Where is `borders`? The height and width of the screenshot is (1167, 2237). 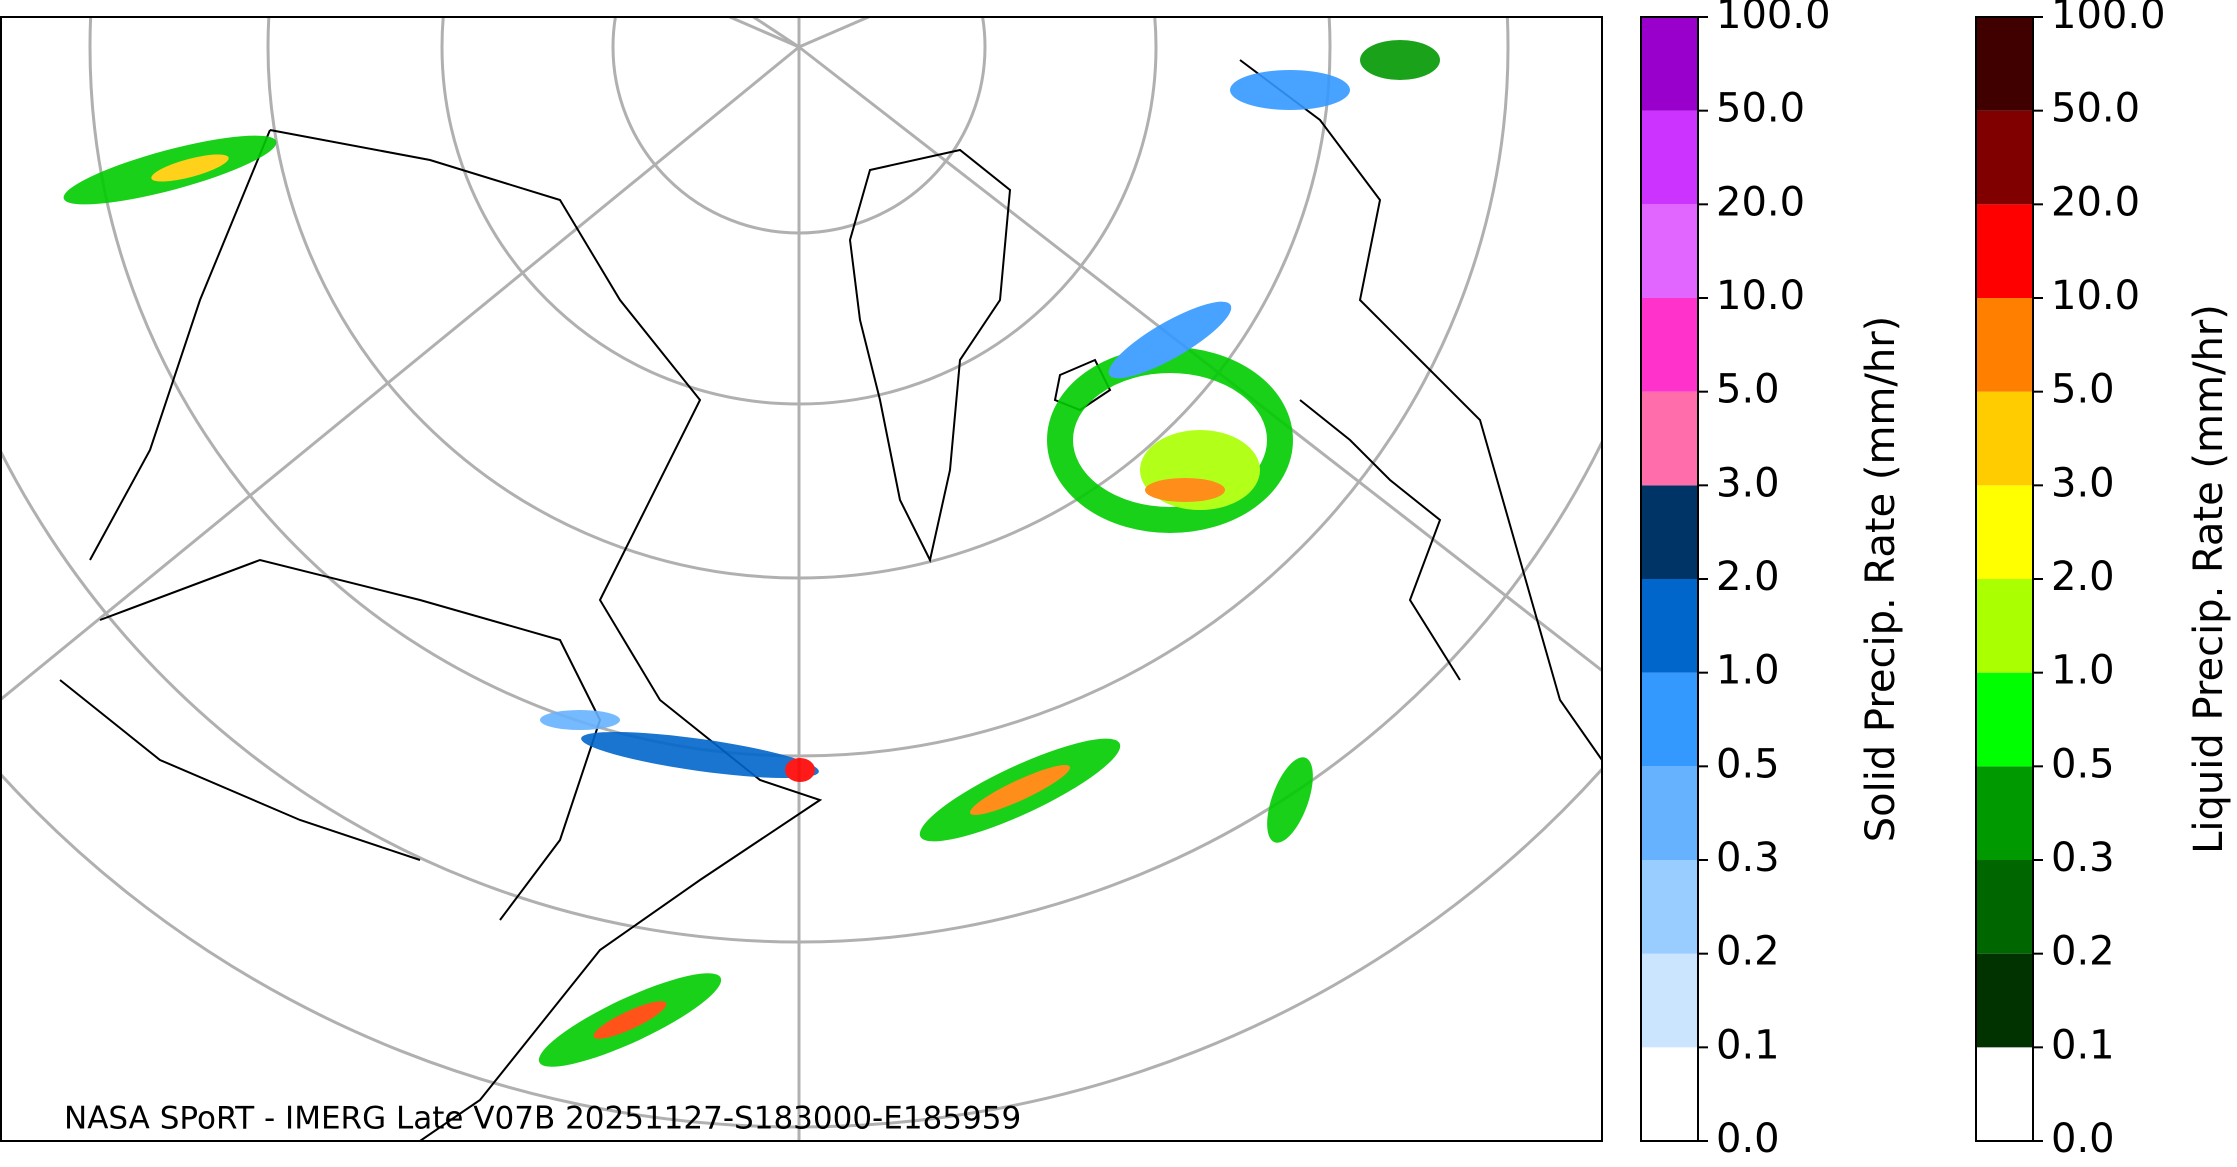
borders is located at coordinates (330, 739).